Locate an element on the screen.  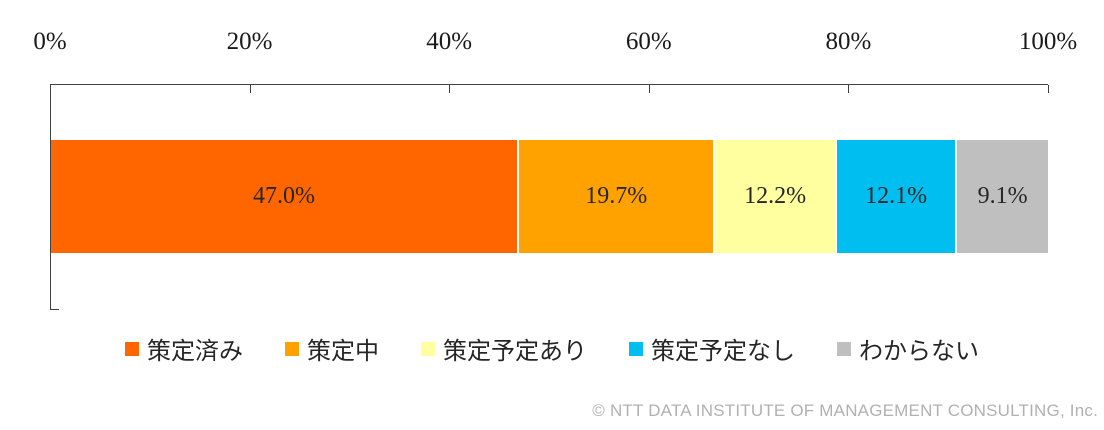
bar-segment-value-label: 12.2% is located at coordinates (775, 196).